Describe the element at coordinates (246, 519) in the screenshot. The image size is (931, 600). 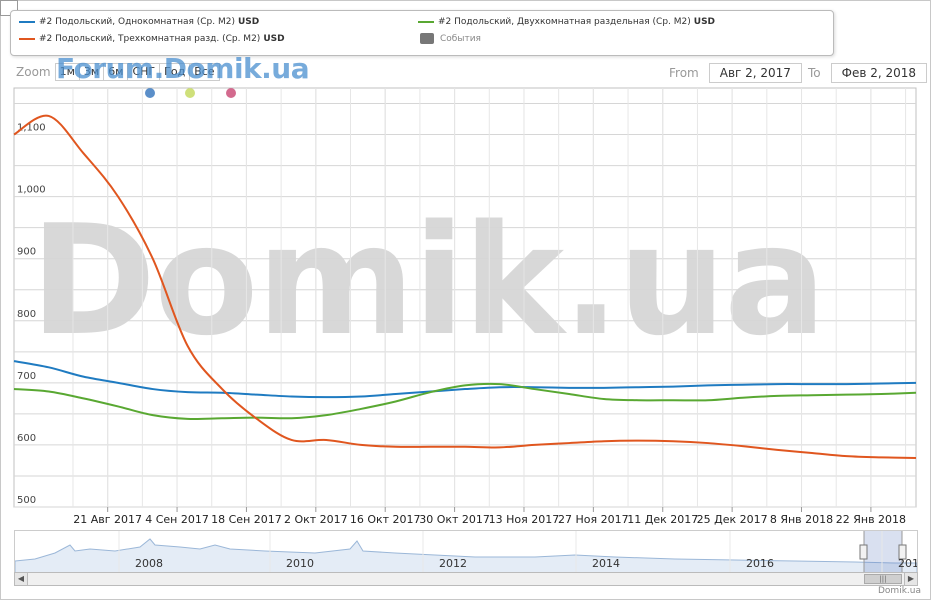
I see `x-tick-label: 18 Сен 2017` at that location.